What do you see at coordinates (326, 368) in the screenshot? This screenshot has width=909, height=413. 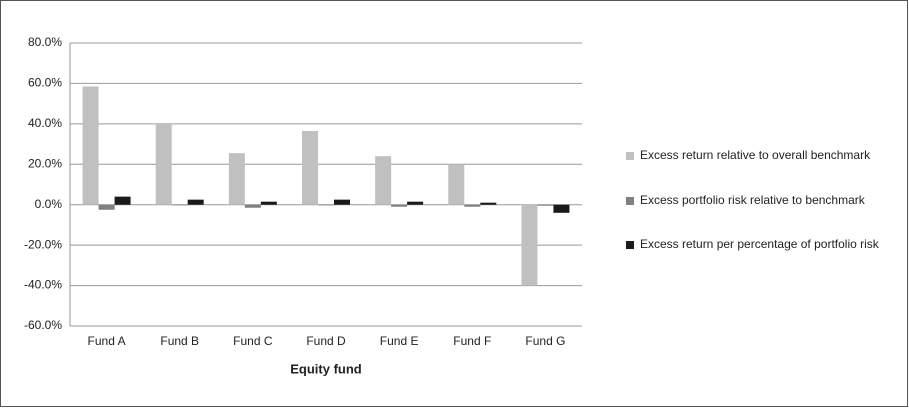 I see `x-axis-label: Equity fund` at bounding box center [326, 368].